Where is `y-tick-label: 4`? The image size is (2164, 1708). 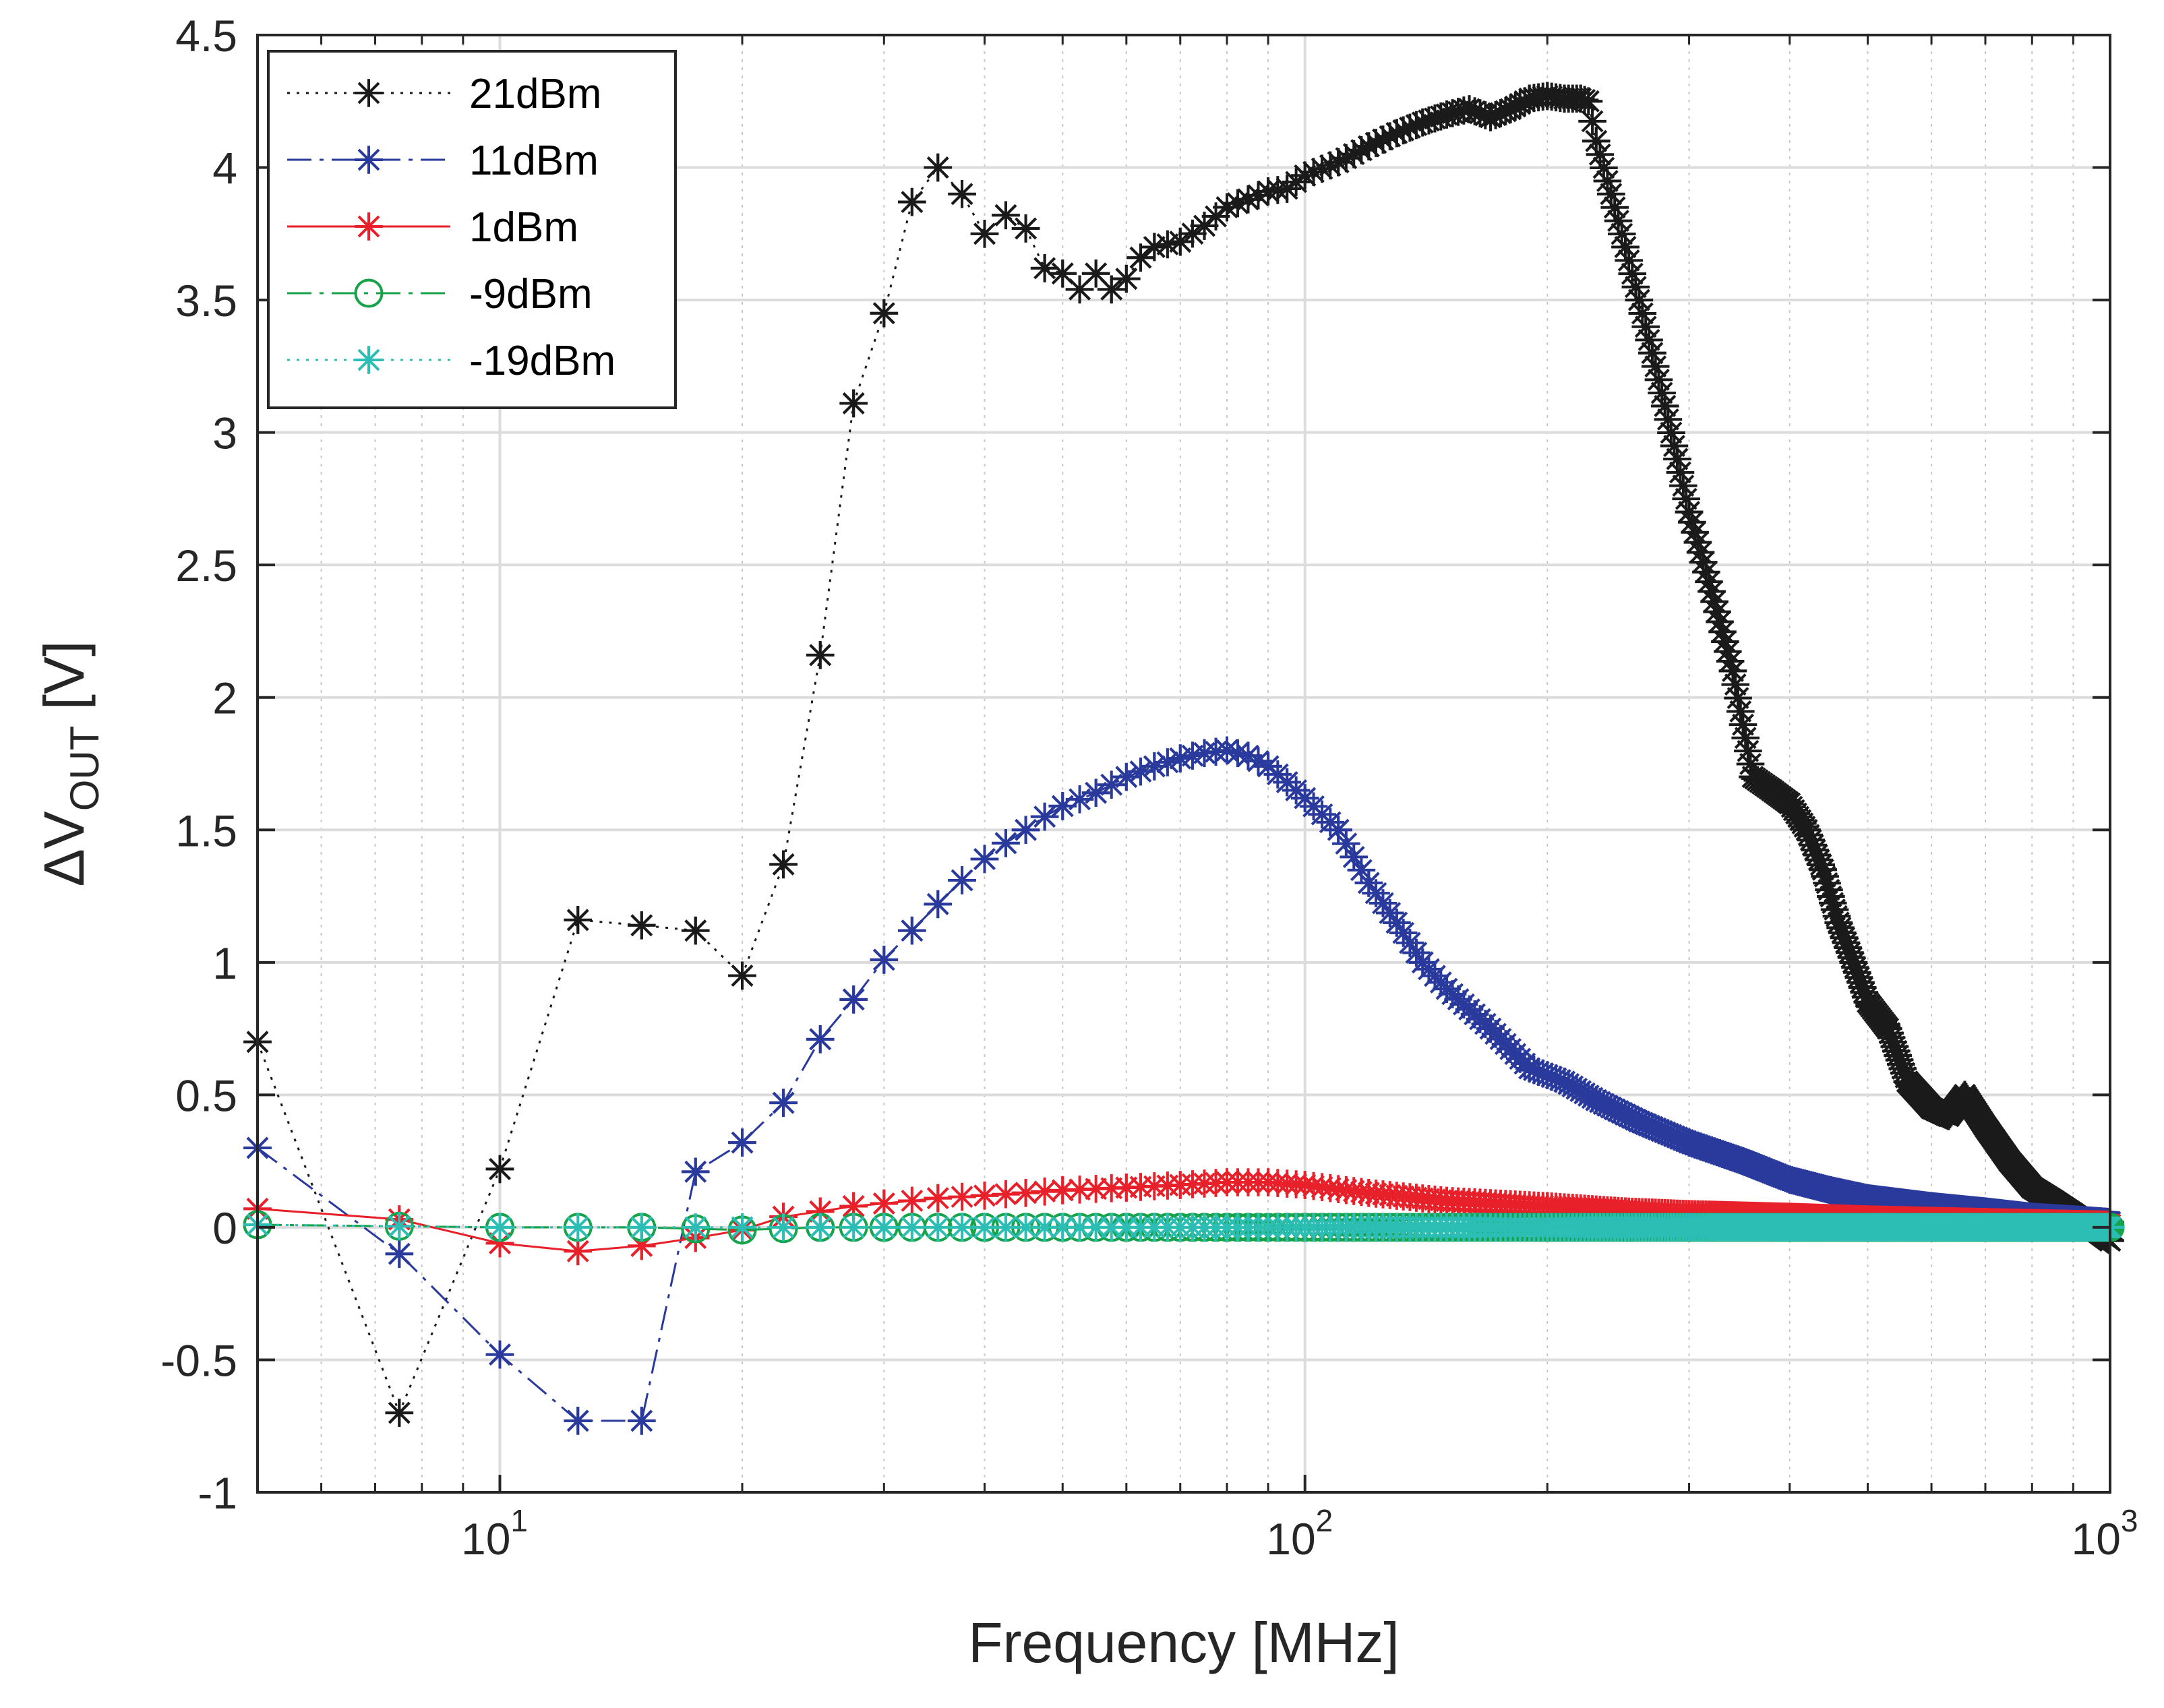 y-tick-label: 4 is located at coordinates (224, 169).